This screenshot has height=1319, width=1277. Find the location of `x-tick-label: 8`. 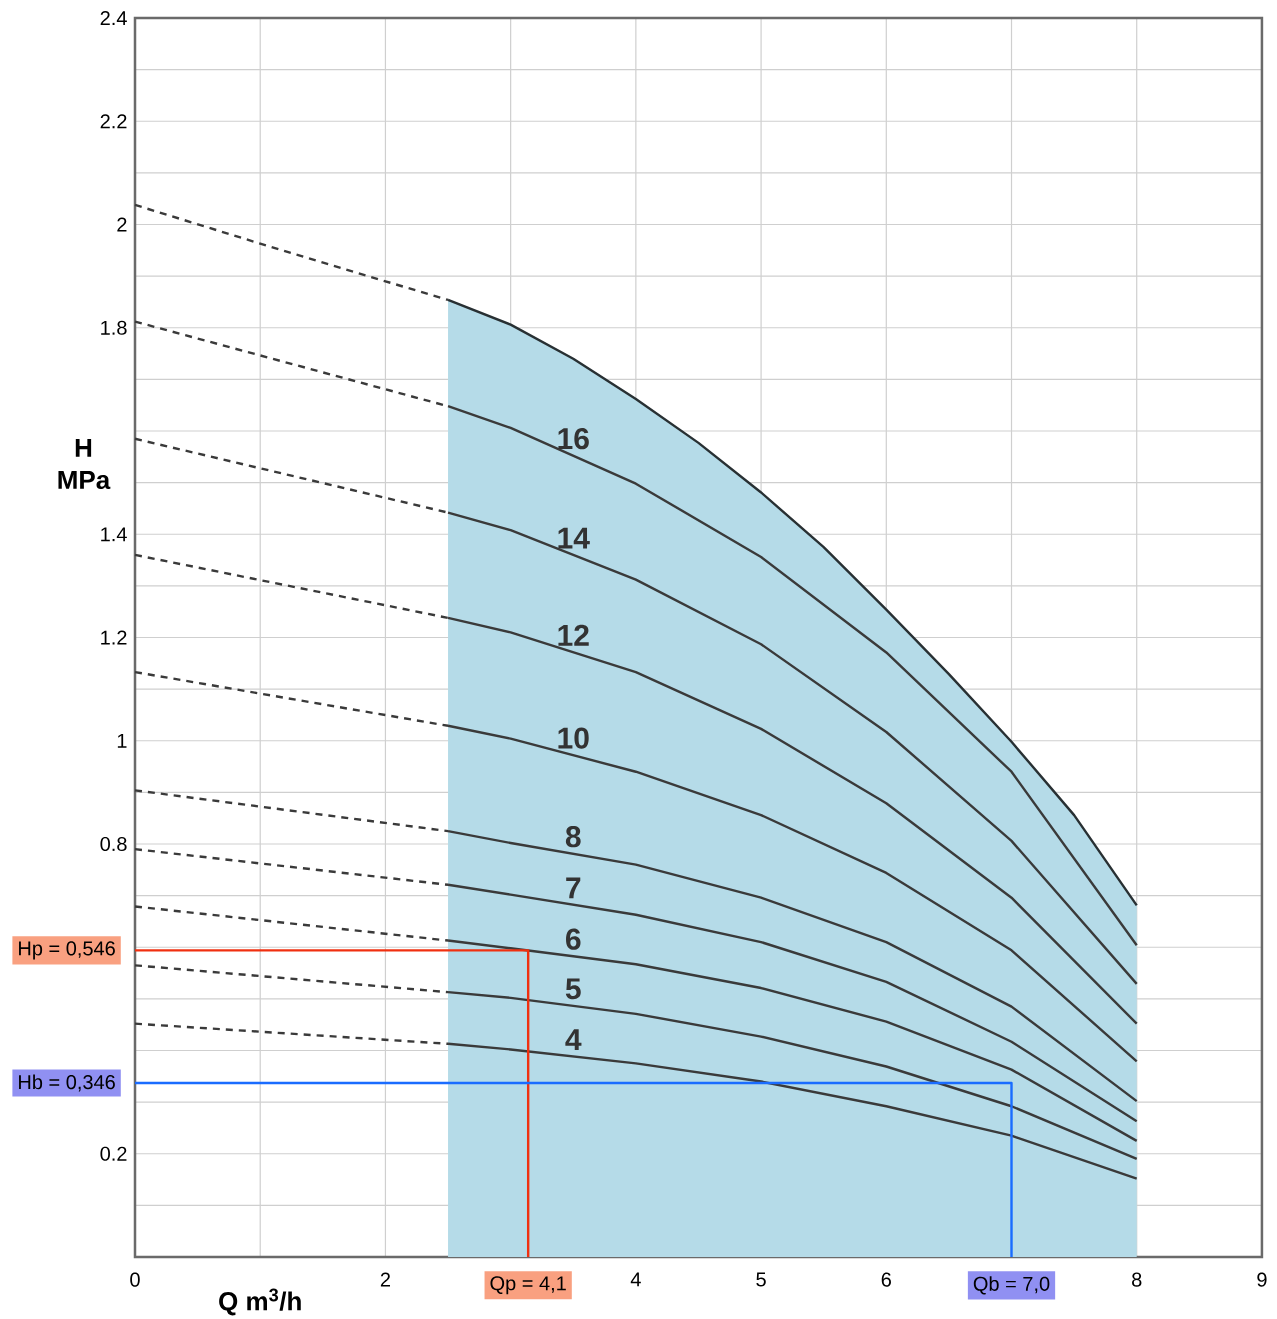

x-tick-label: 8 is located at coordinates (1137, 1279).